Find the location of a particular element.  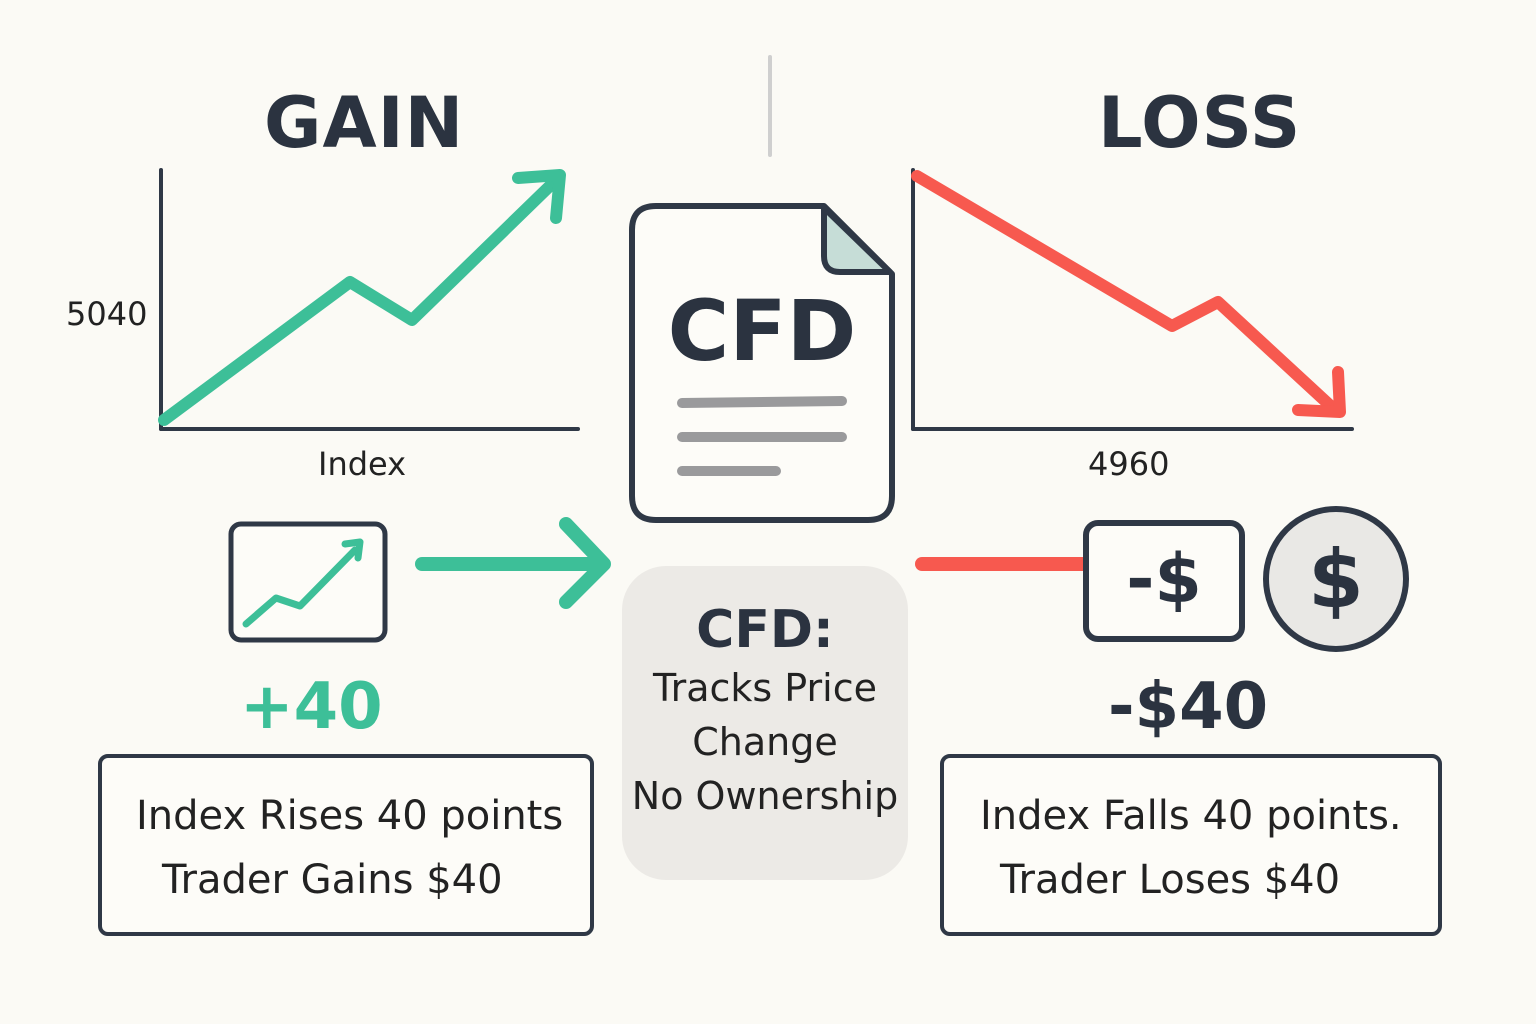

center-panel-title: CFD: is located at coordinates (765, 630).